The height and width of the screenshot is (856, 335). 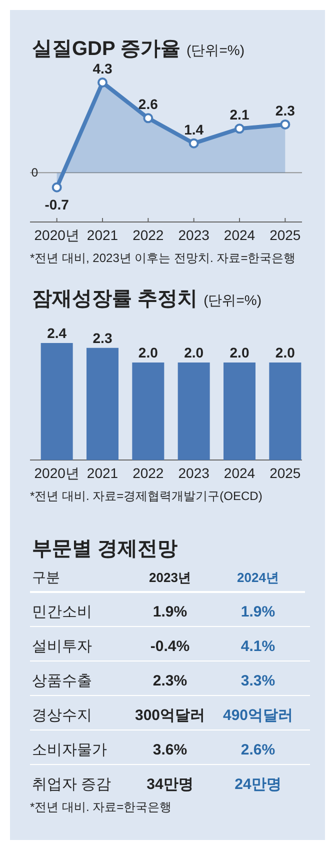 What do you see at coordinates (163, 258) in the screenshot?
I see `text: *전년 대비, 2023년 이후는 전망치. 자료=한국은행` at bounding box center [163, 258].